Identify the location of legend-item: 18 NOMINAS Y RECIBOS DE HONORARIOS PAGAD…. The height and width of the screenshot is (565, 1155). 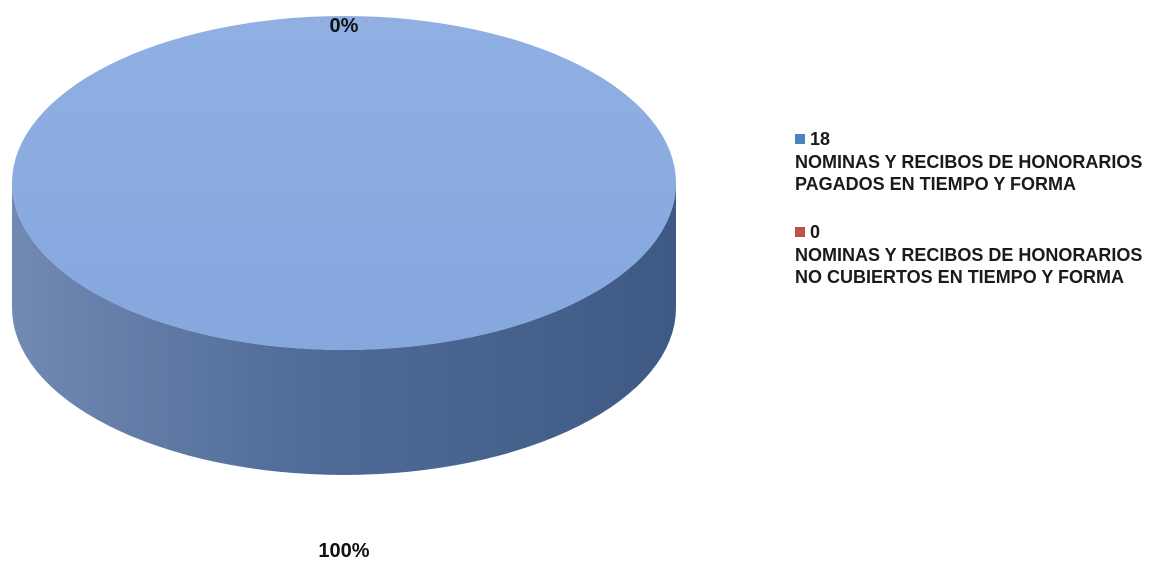
(970, 161).